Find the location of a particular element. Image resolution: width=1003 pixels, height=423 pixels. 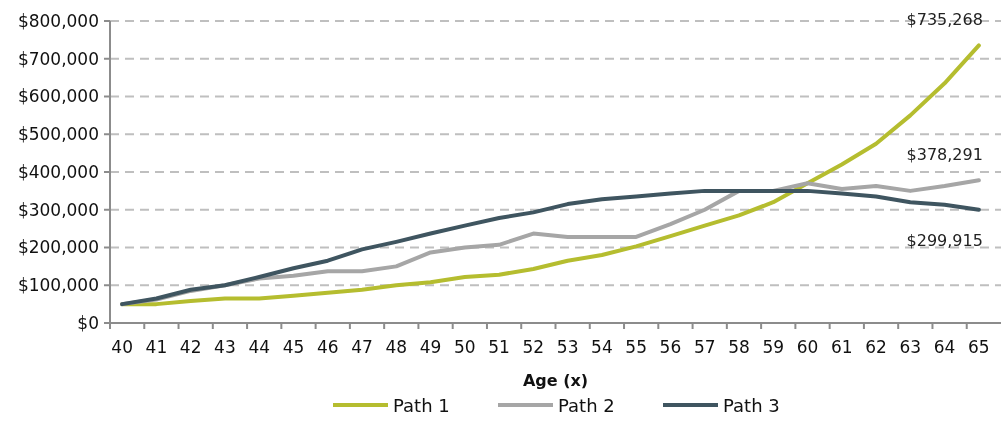

x-tick-label: 62 is located at coordinates (876, 347).